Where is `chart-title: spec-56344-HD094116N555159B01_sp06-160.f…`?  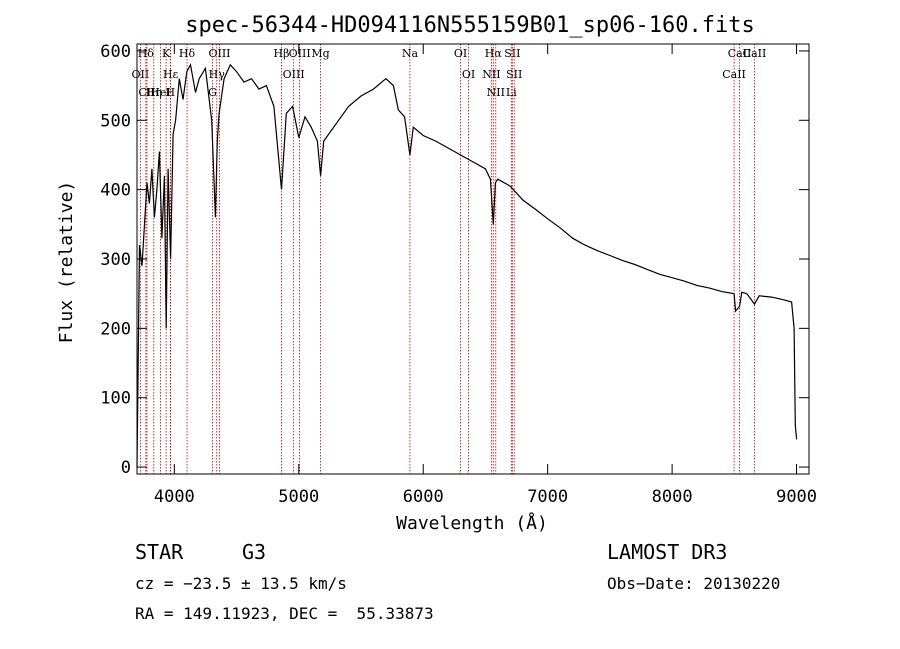
chart-title: spec-56344-HD094116N555159B01_sp06-160.f… is located at coordinates (470, 25).